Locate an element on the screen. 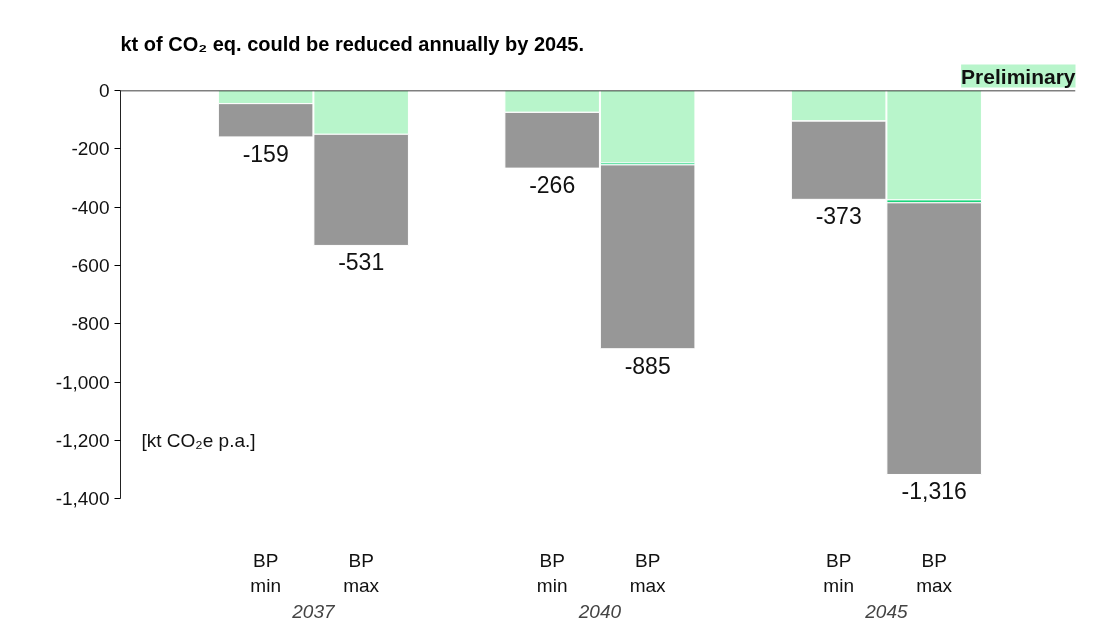 This screenshot has width=1110, height=633. text: 2040 is located at coordinates (599, 611).